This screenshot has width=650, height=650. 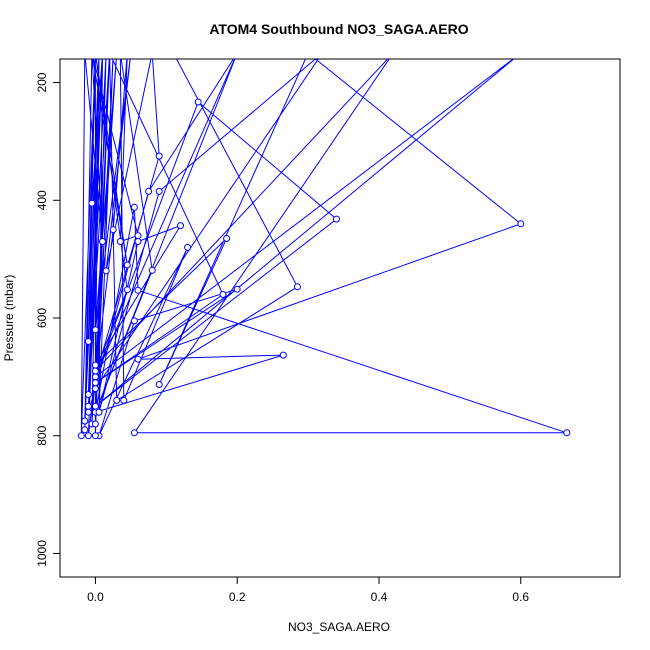 I want to click on x-tick-label: 0.4, so click(x=379, y=597).